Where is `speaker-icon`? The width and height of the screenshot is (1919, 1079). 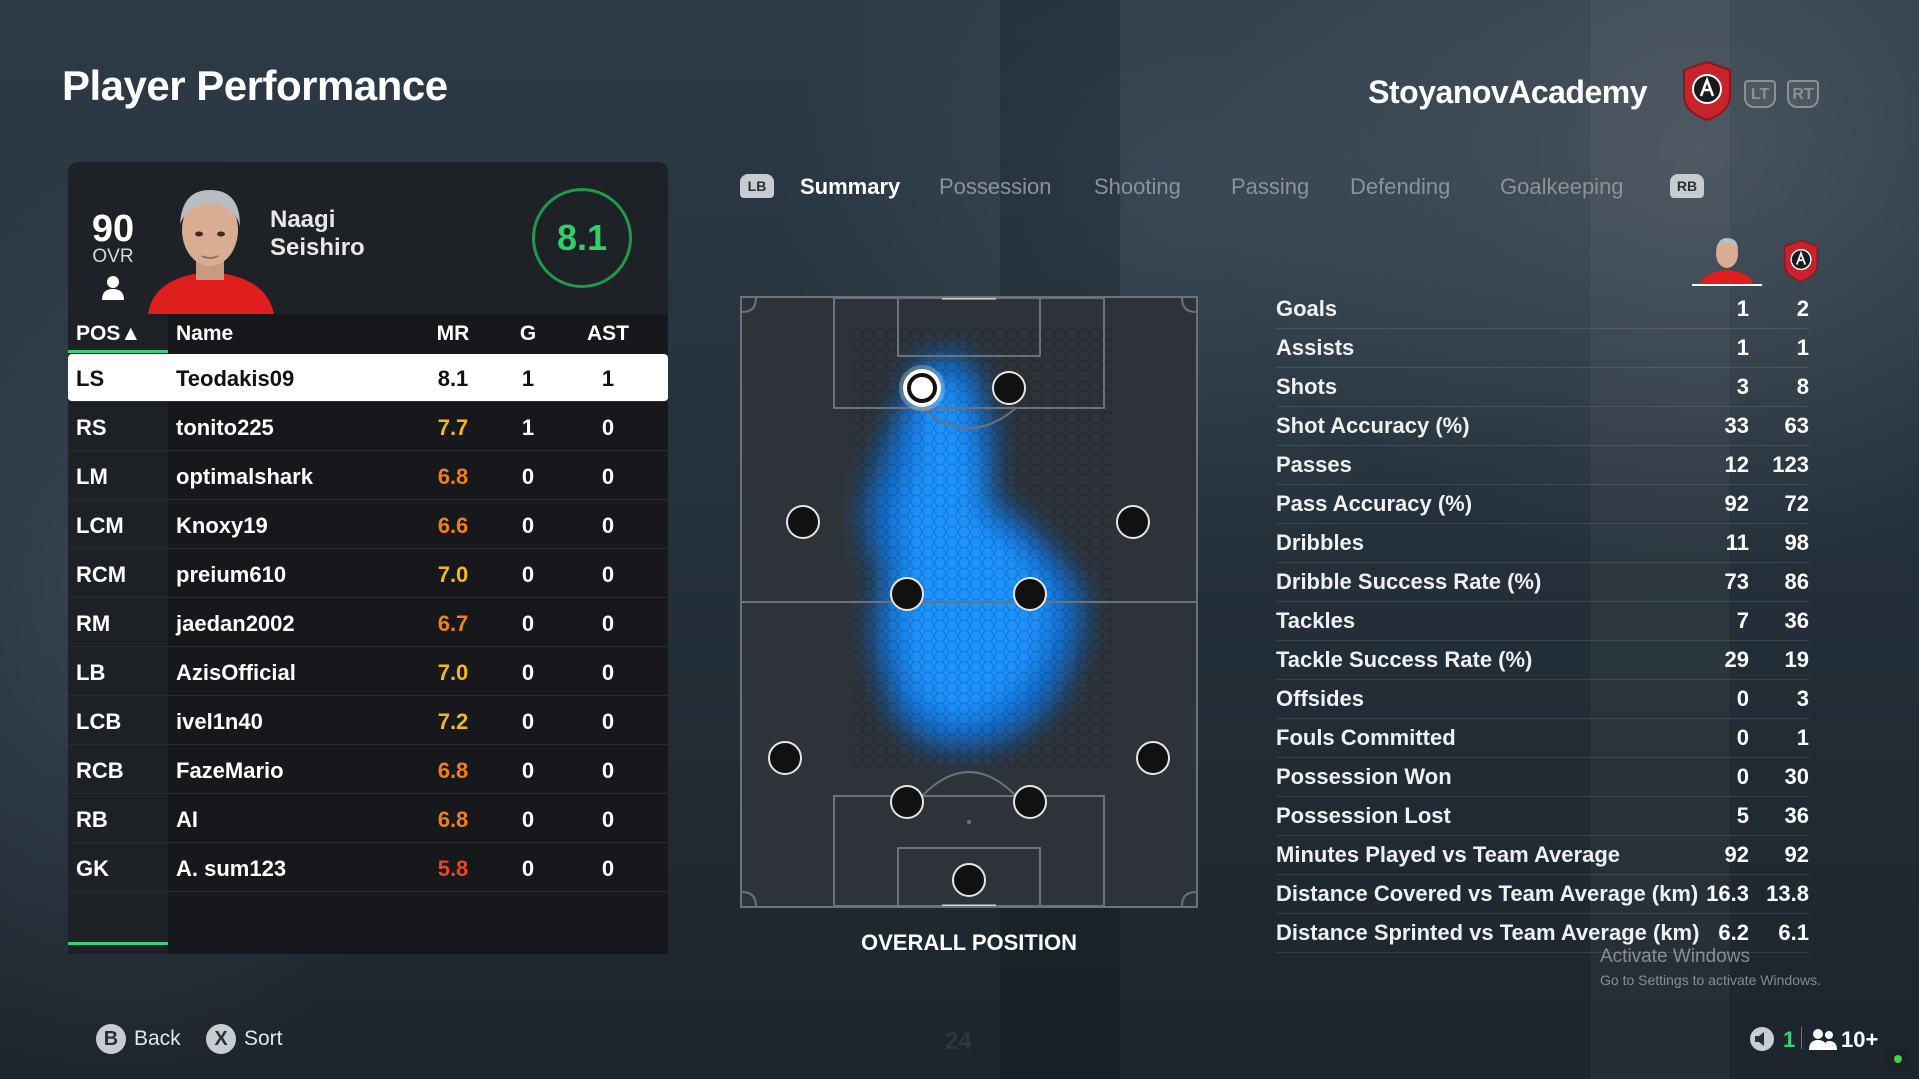
speaker-icon is located at coordinates (1762, 1039).